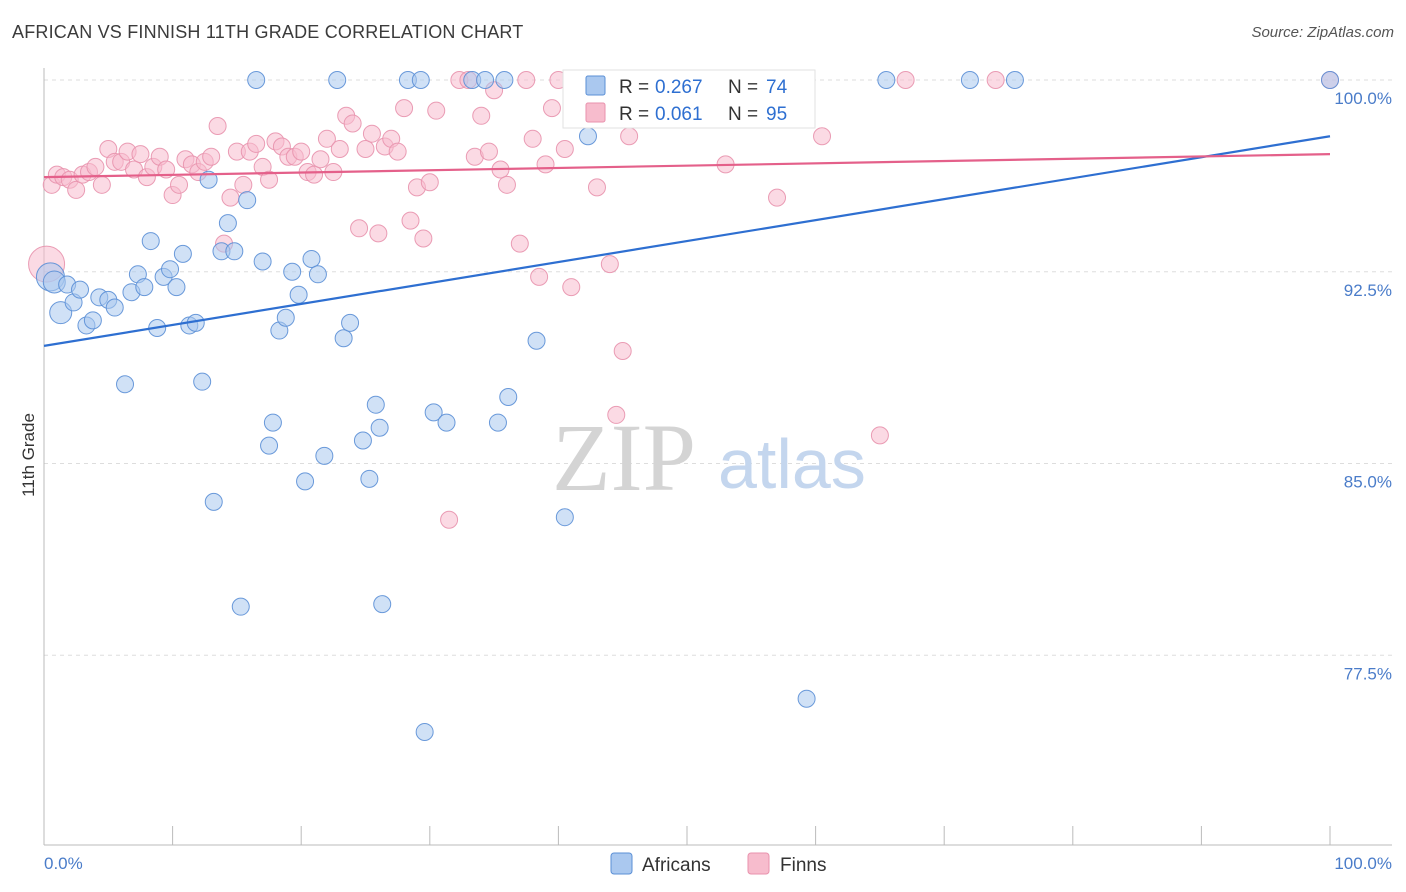 This screenshot has width=1406, height=892. I want to click on legend-finns-n-value: 95, so click(776, 114).